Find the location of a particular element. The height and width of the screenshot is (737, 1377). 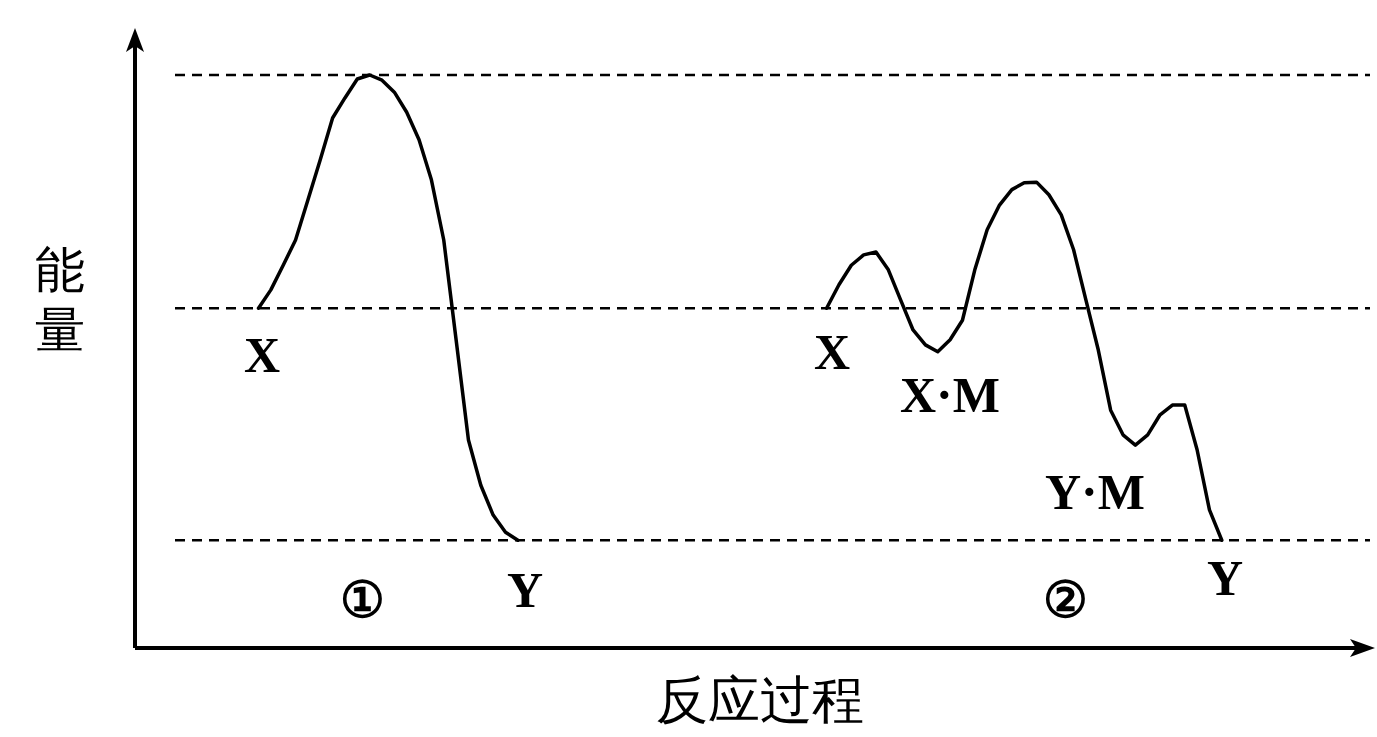

annotation: Y·M is located at coordinates (1095, 492).